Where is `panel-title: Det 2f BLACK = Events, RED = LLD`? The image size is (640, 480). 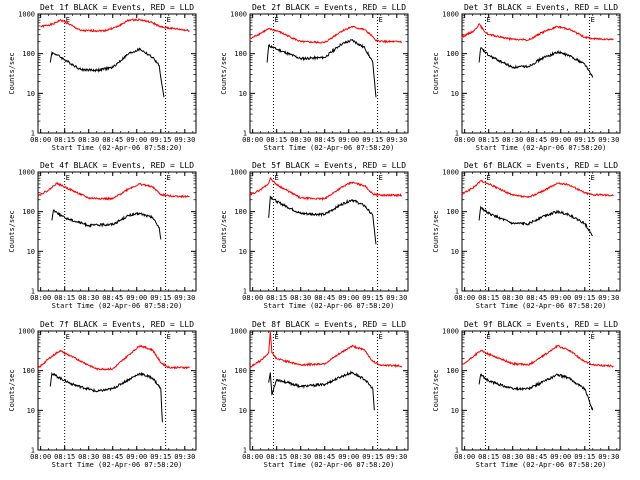
panel-title: Det 2f BLACK = Events, RED = LLD is located at coordinates (329, 7).